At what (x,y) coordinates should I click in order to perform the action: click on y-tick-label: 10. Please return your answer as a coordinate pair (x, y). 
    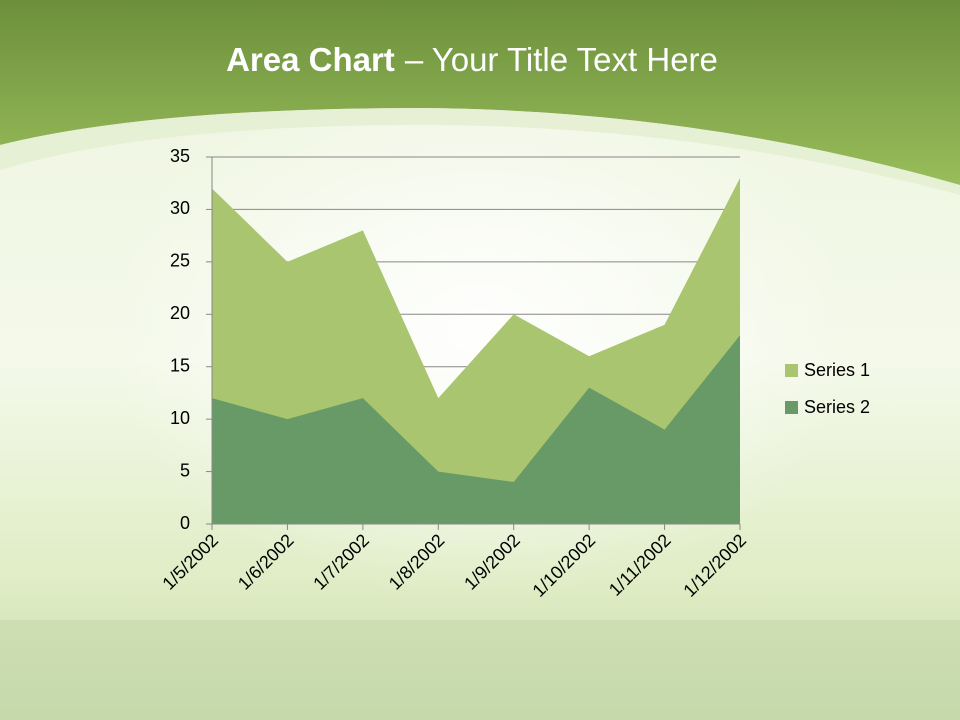
    Looking at the image, I should click on (180, 418).